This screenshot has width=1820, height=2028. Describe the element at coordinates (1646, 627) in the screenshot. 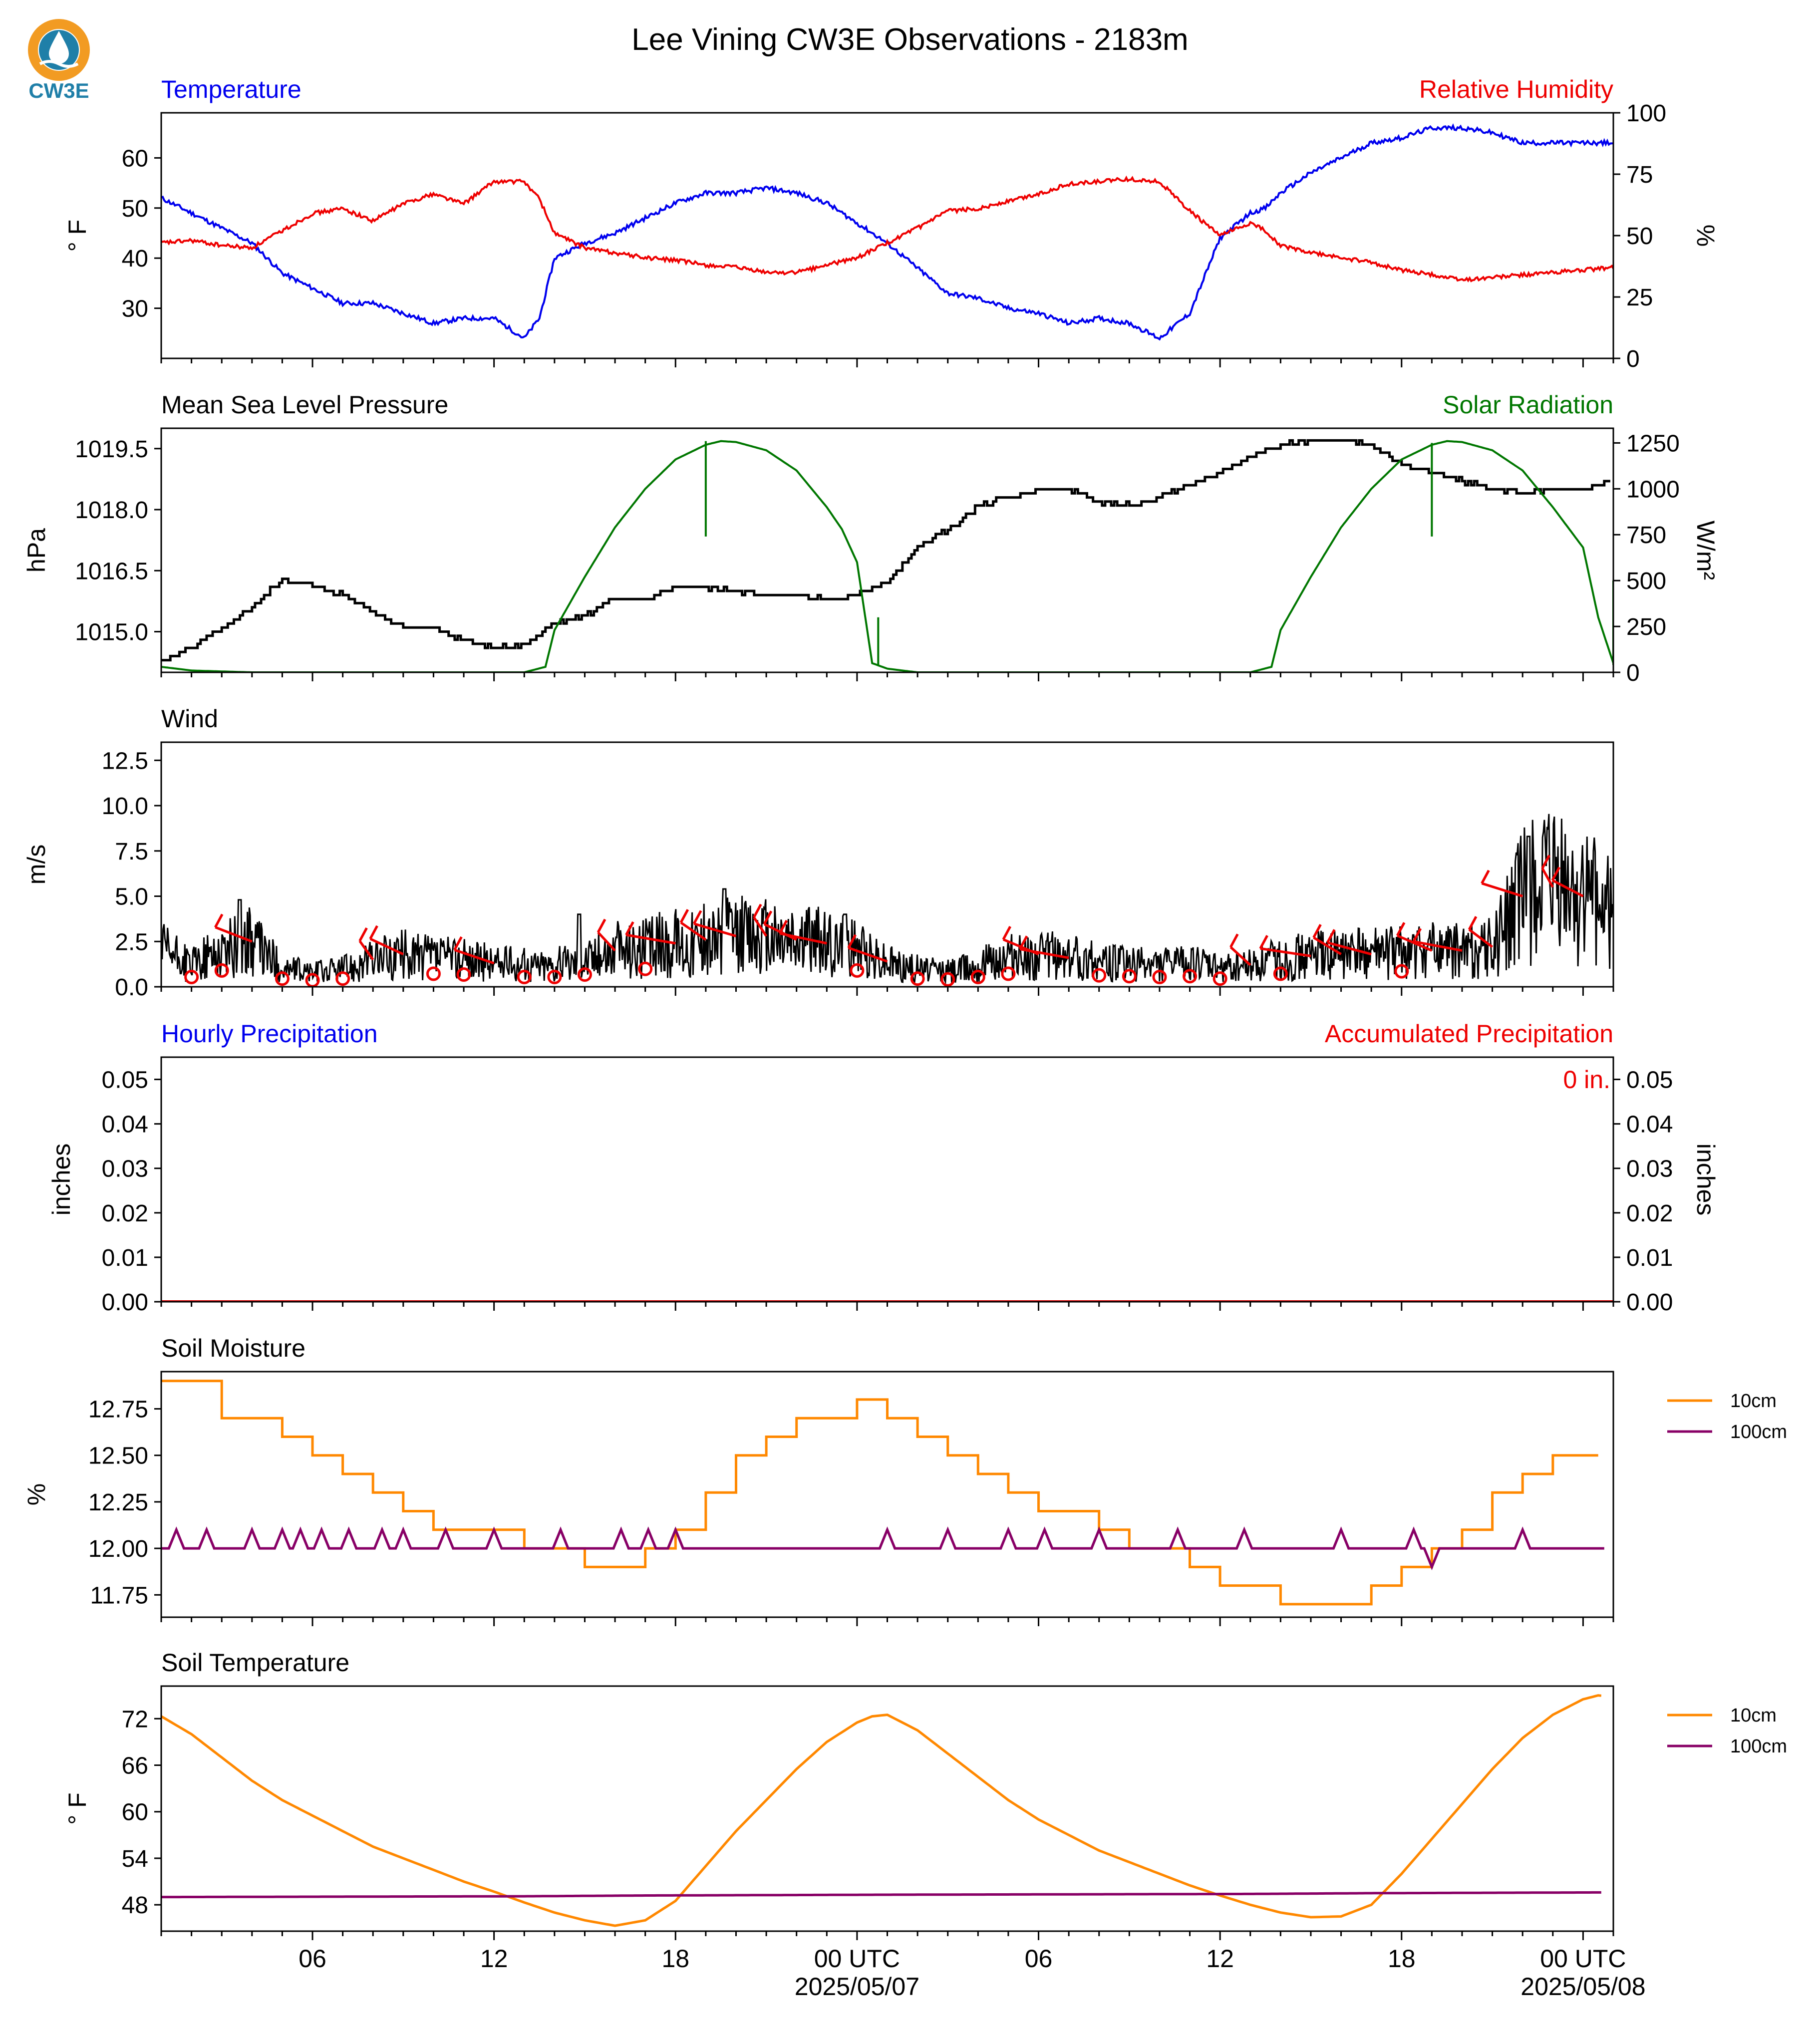

I see `y-tick-label-right: 250` at that location.